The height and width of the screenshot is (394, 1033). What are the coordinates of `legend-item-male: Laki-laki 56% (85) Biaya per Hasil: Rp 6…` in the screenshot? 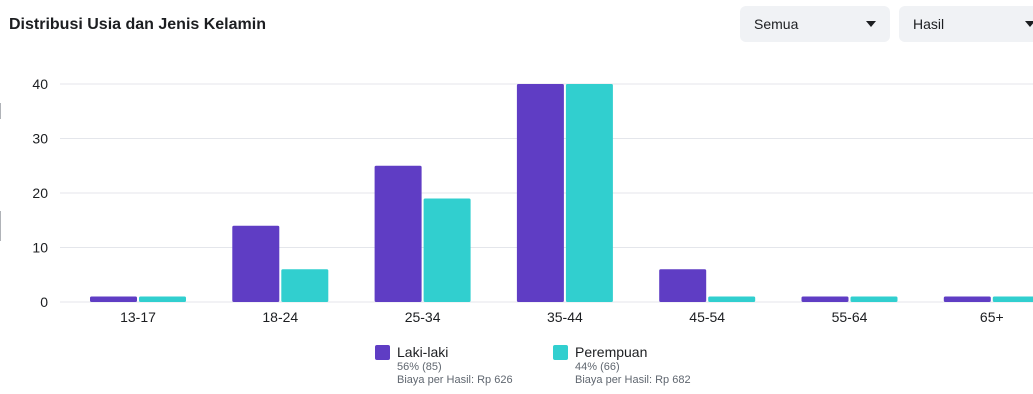 It's located at (444, 365).